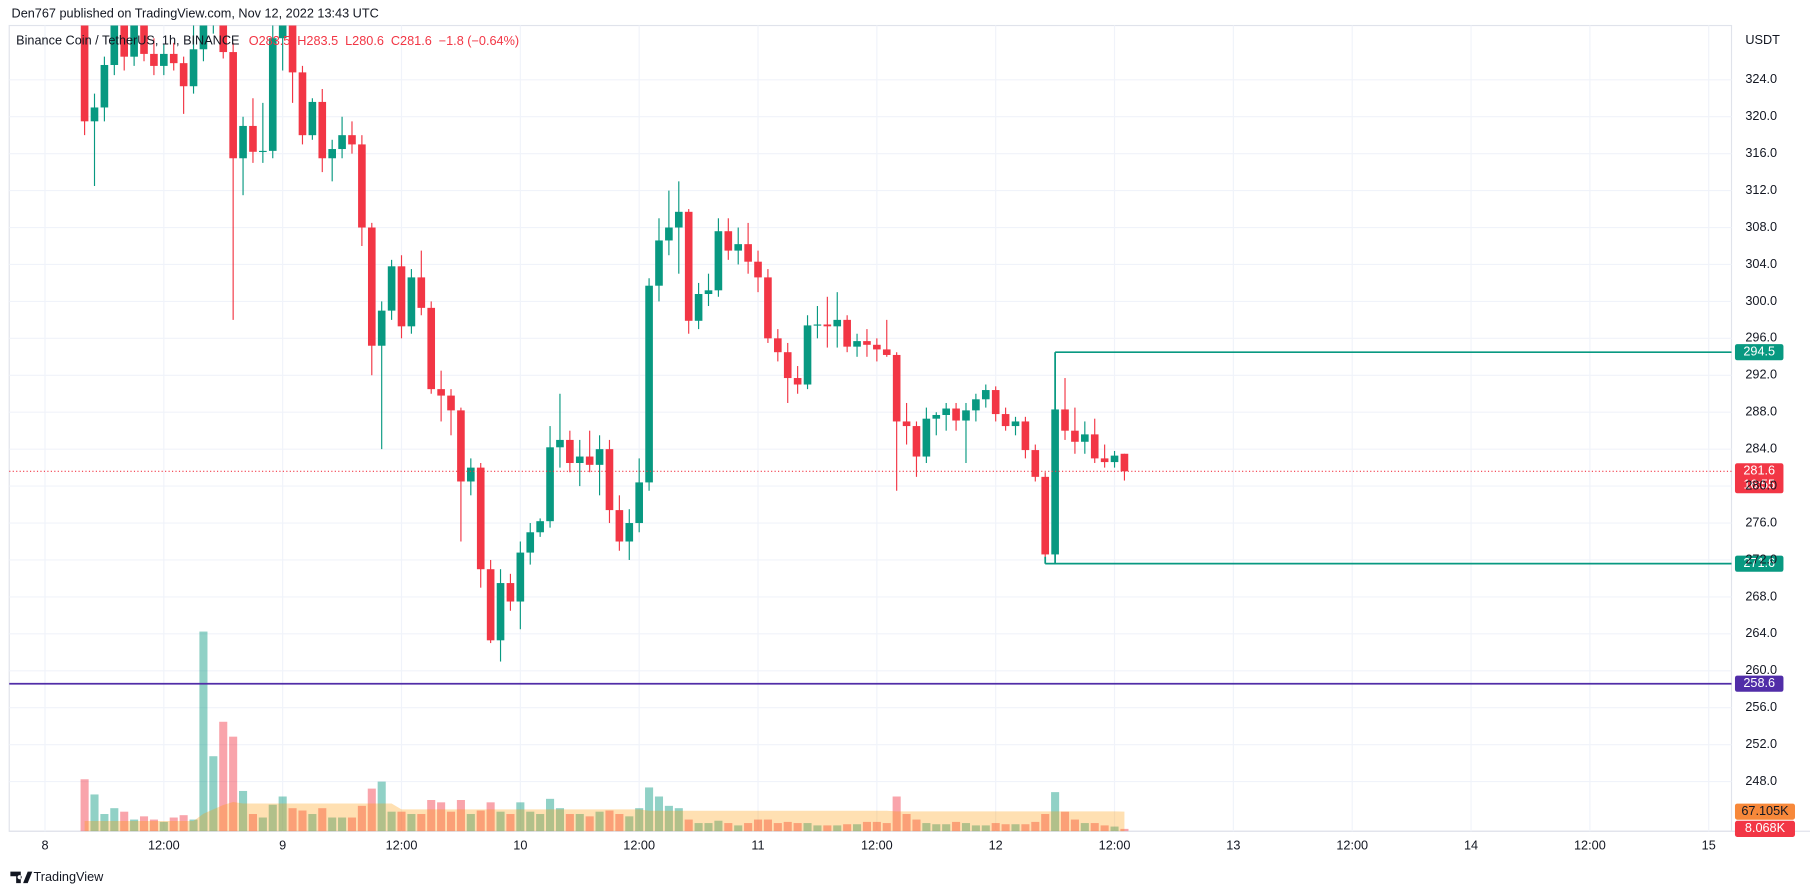 This screenshot has width=1810, height=896. Describe the element at coordinates (479, 41) in the screenshot. I see `legend-value: −1.8 (−0.64%)` at that location.